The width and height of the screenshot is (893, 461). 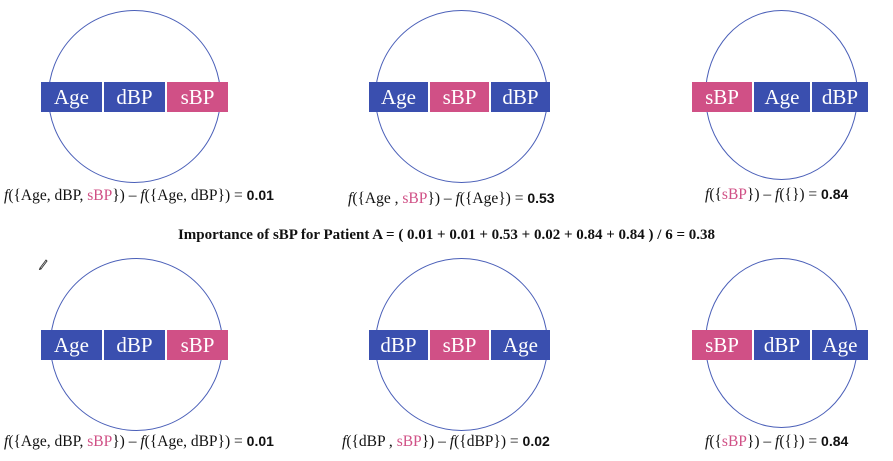 What do you see at coordinates (377, 198) in the screenshot?
I see `formula-left-before: ({Age ,` at bounding box center [377, 198].